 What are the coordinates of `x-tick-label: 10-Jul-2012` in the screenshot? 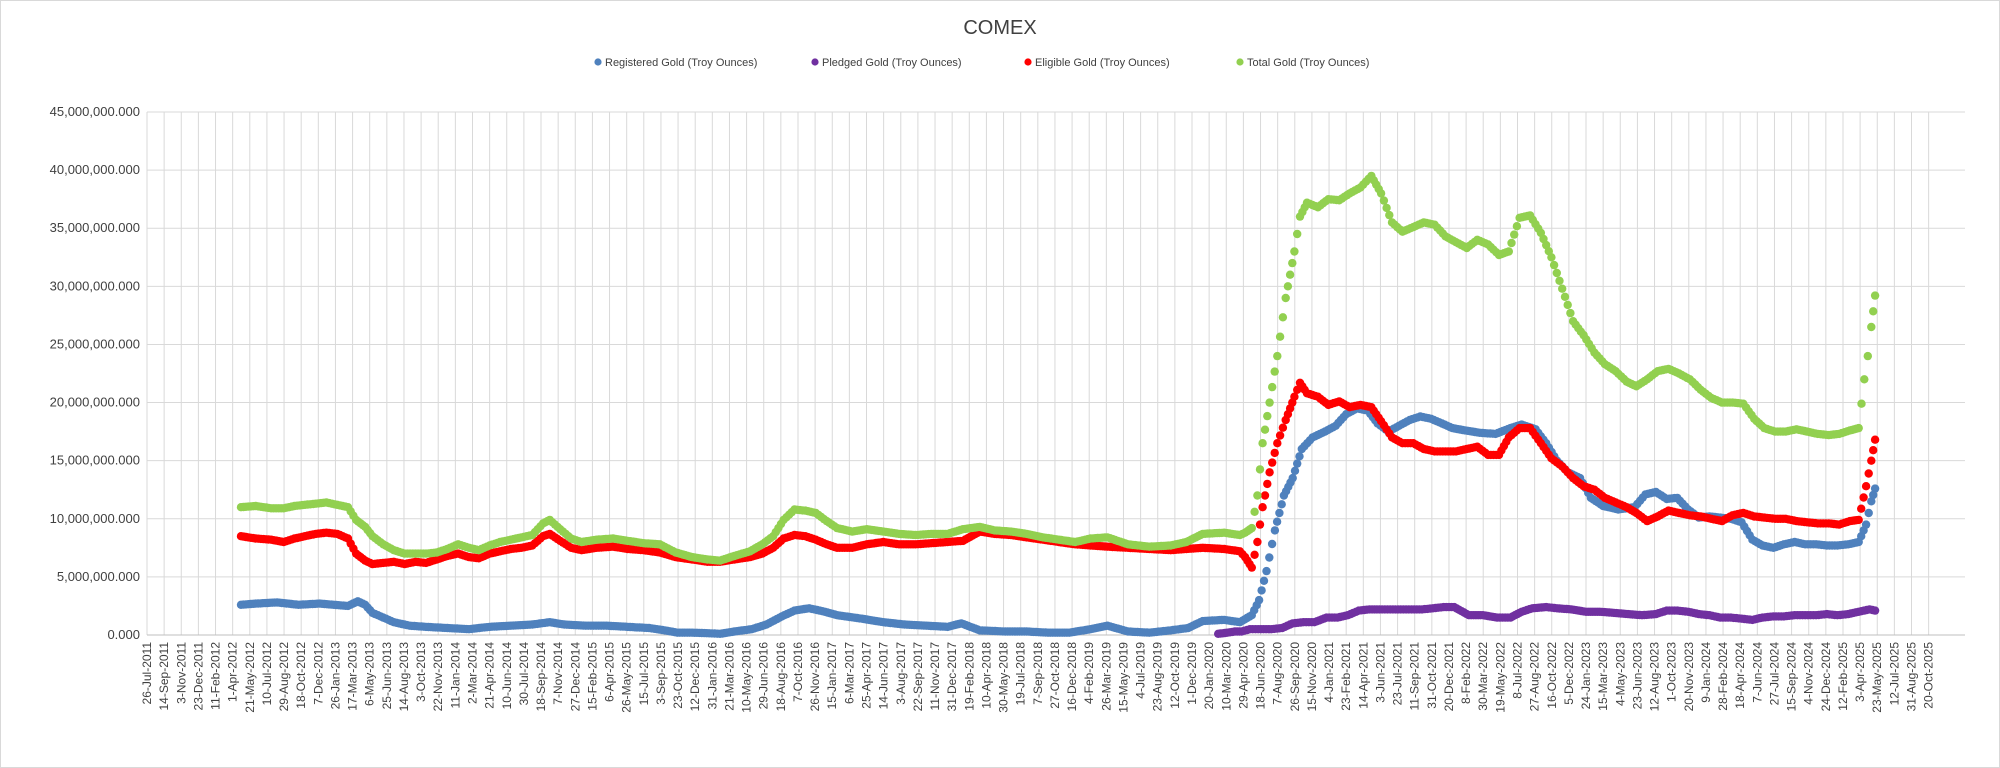 It's located at (267, 674).